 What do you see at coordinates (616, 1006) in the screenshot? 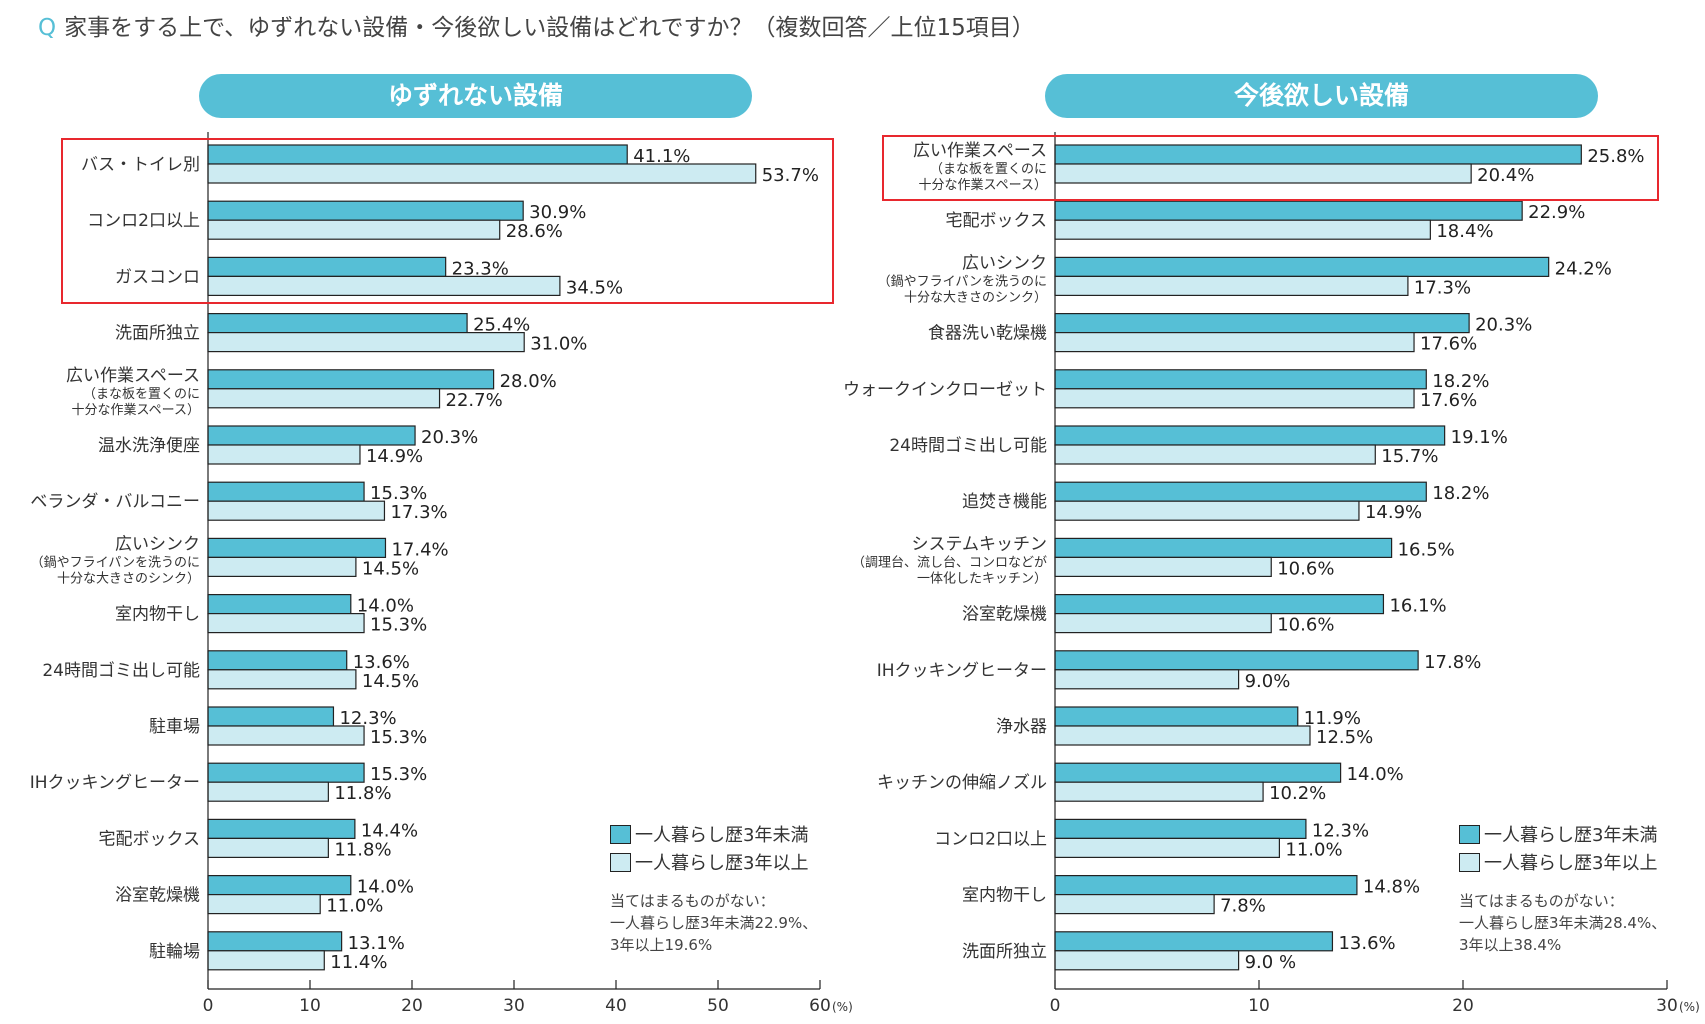
I see `x-tick-label: 40` at bounding box center [616, 1006].